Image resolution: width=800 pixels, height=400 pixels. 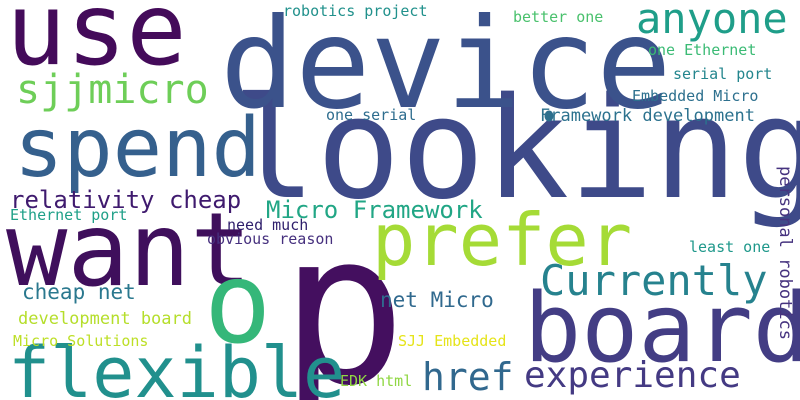 What do you see at coordinates (105, 319) in the screenshot?
I see `cloud-word: development board` at bounding box center [105, 319].